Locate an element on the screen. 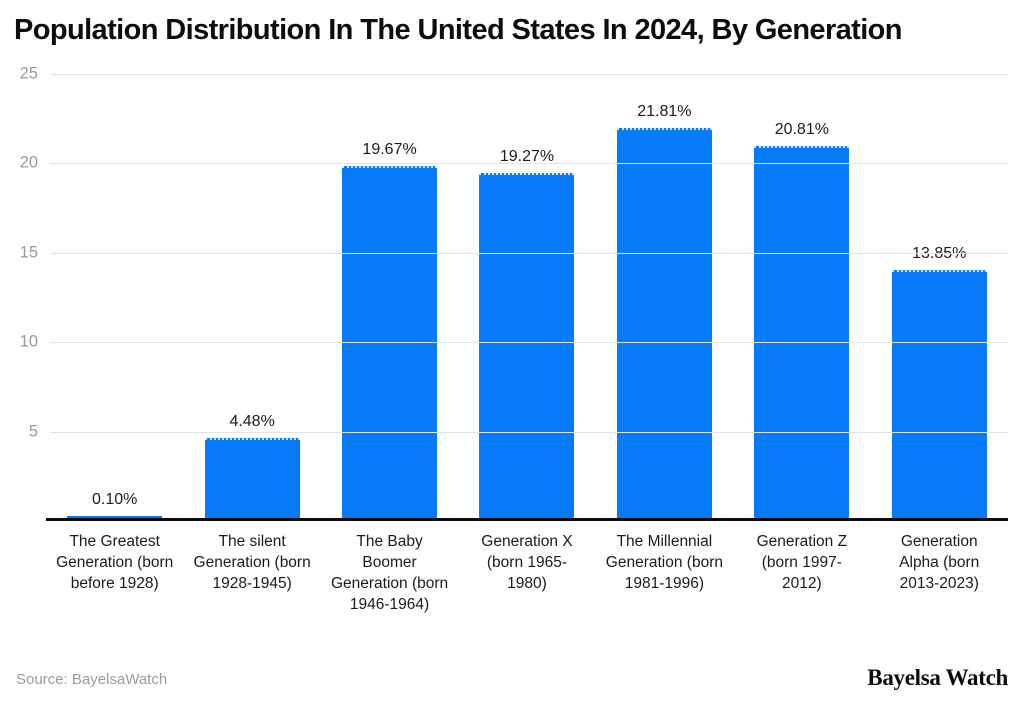 The height and width of the screenshot is (702, 1024). bar-slot-2: 19.67% is located at coordinates (389, 296).